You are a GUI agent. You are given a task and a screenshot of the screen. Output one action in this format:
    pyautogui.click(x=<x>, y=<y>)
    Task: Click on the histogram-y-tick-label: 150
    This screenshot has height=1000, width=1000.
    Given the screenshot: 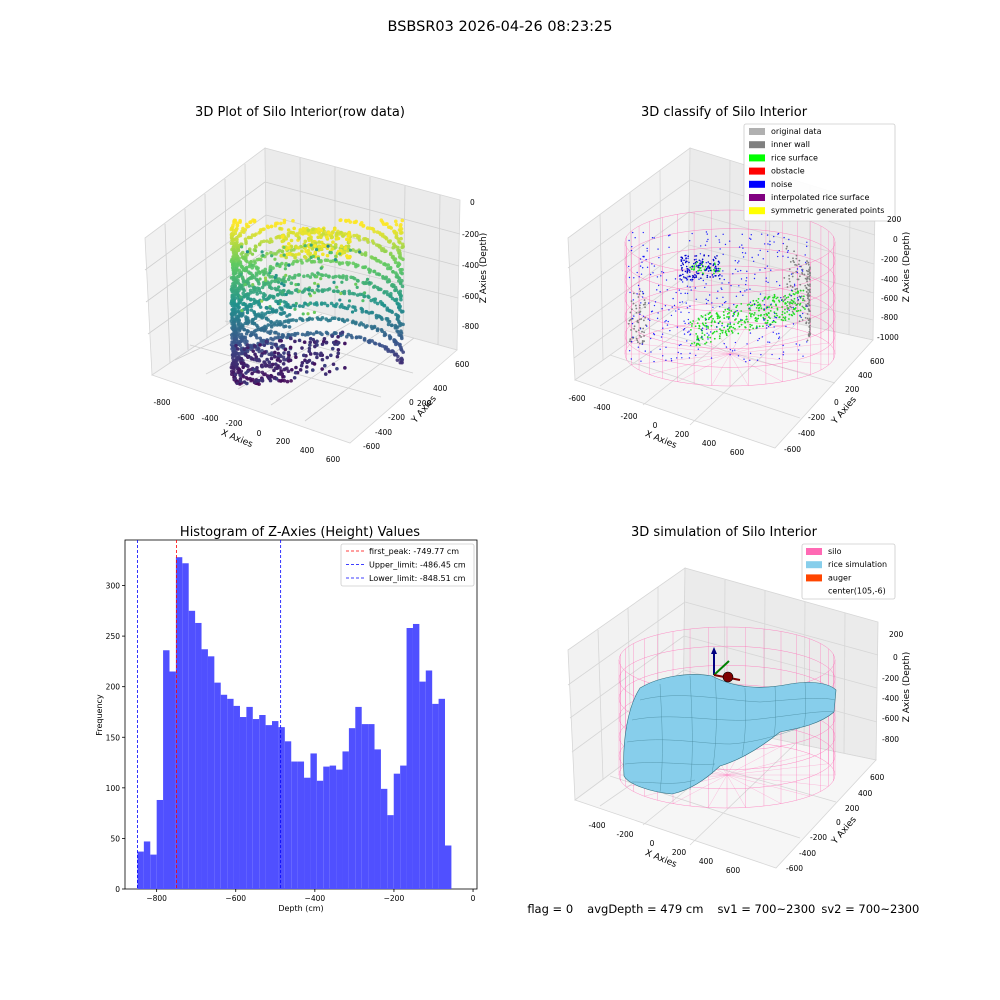 What is the action you would take?
    pyautogui.click(x=113, y=737)
    